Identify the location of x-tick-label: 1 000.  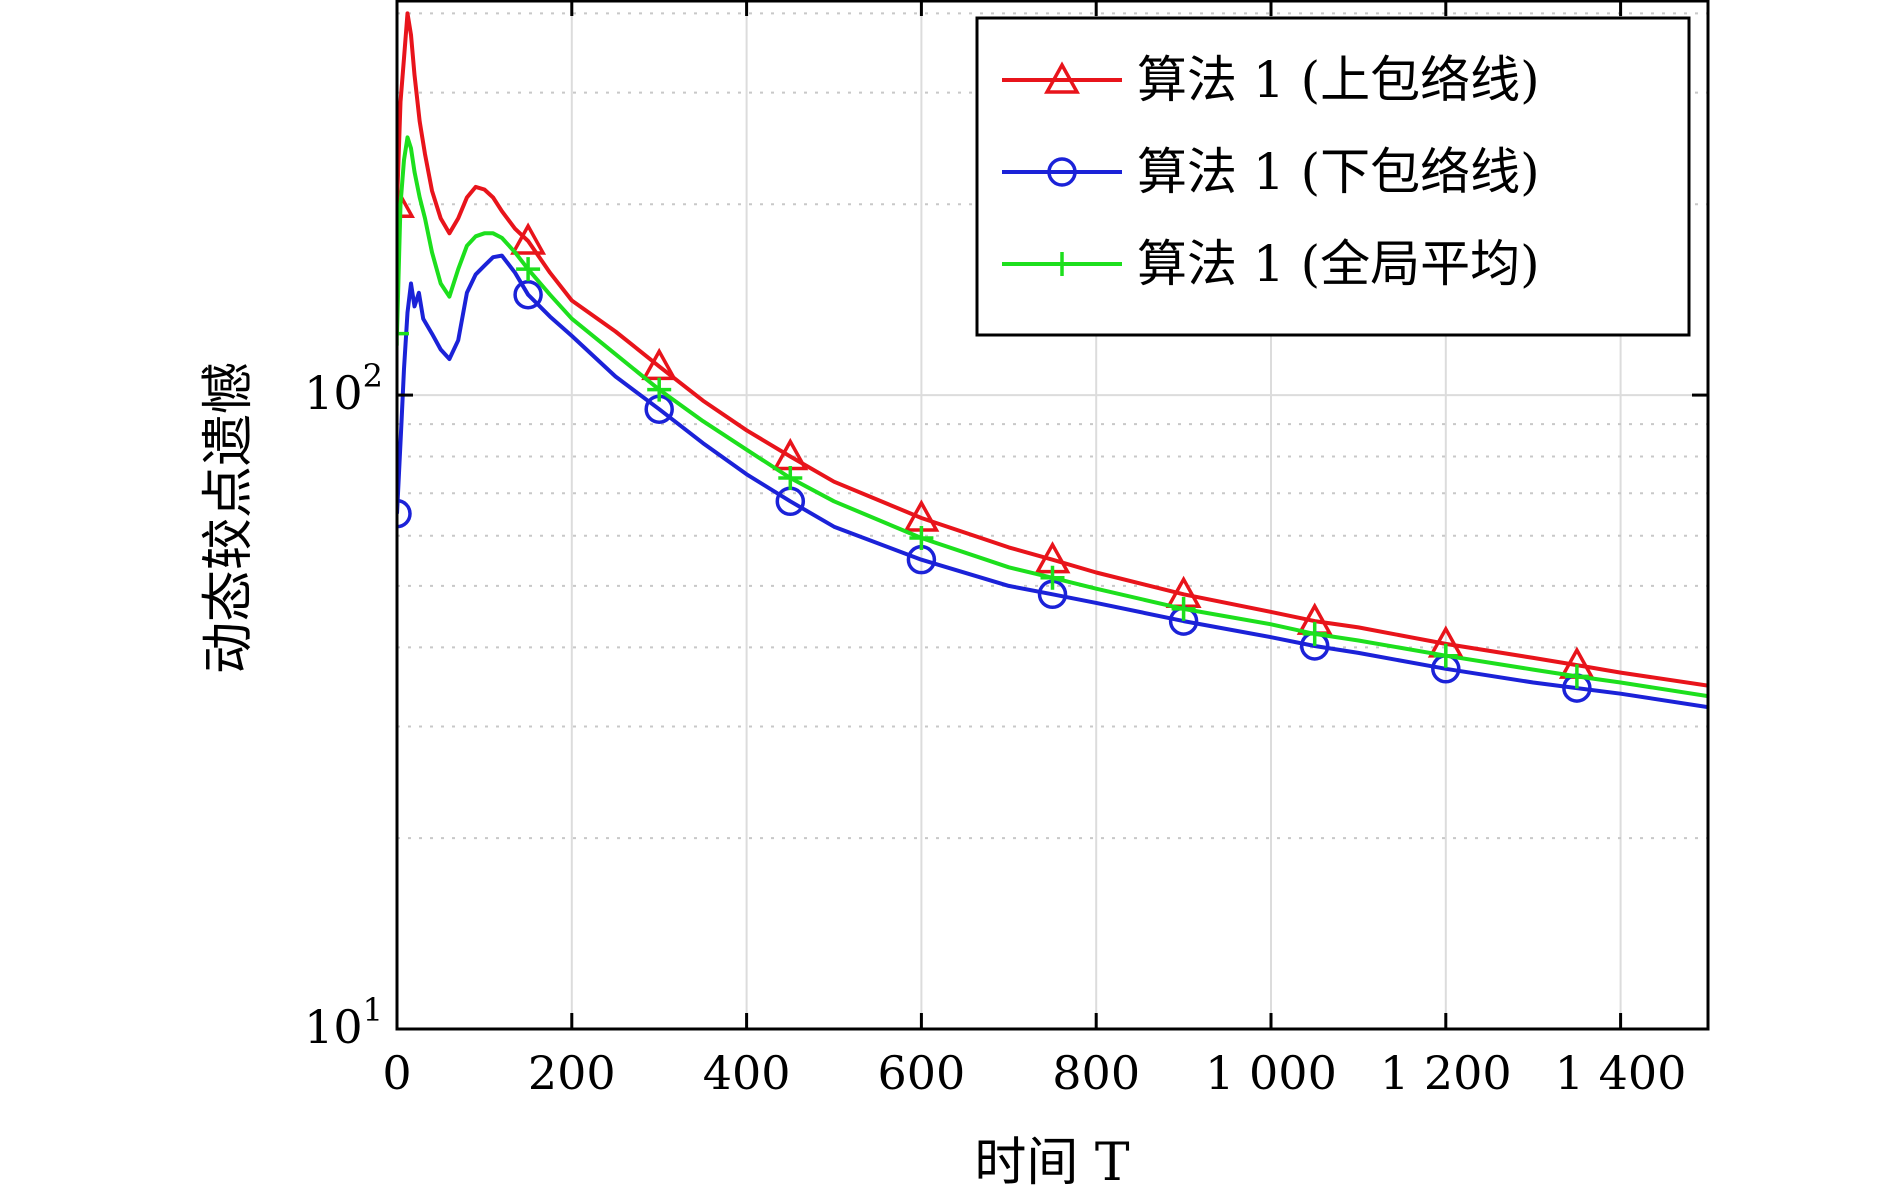
(1271, 1073).